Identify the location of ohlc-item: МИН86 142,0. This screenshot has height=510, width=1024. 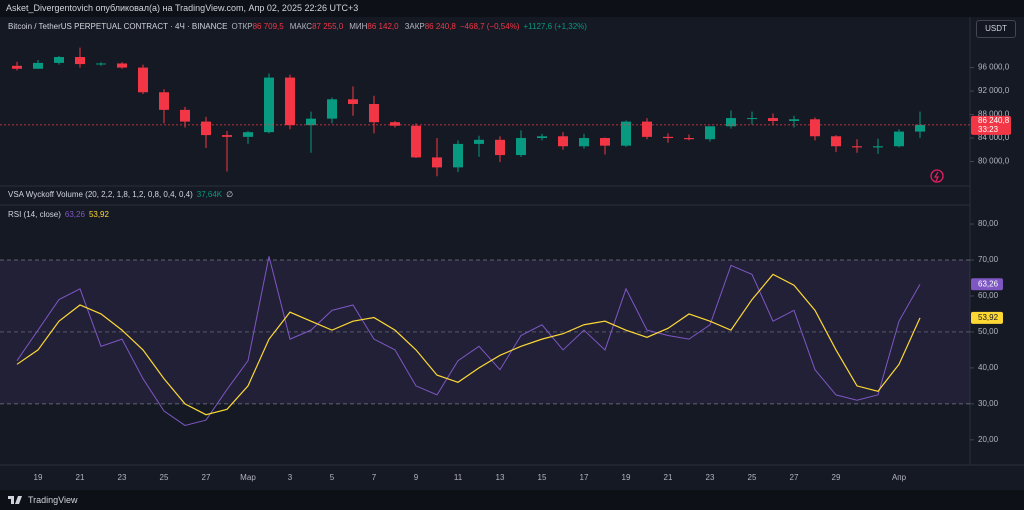
(373, 26).